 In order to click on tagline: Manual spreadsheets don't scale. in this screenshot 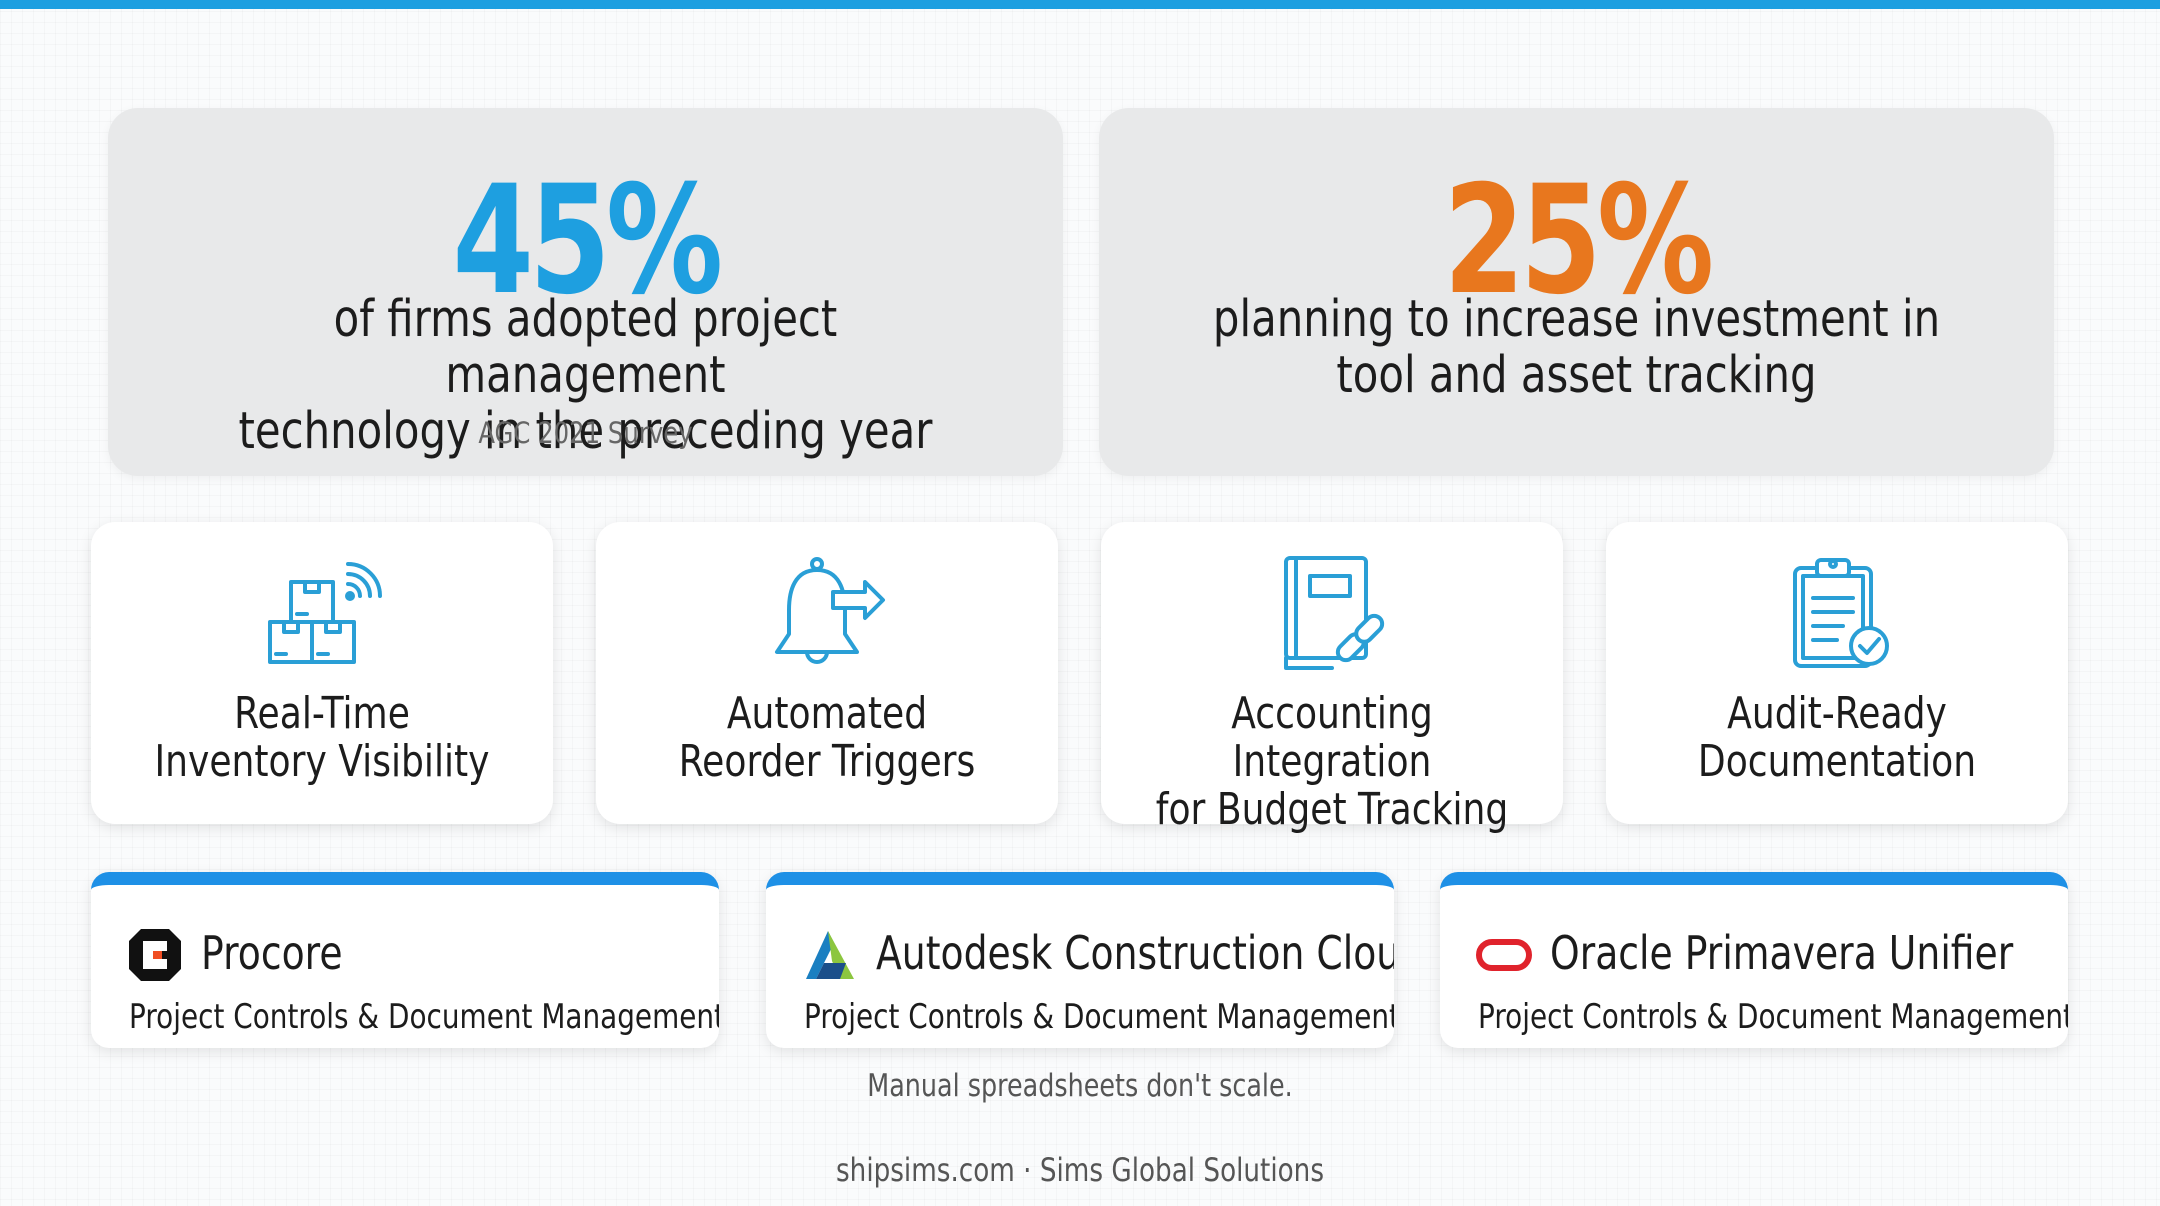, I will do `click(1080, 1086)`.